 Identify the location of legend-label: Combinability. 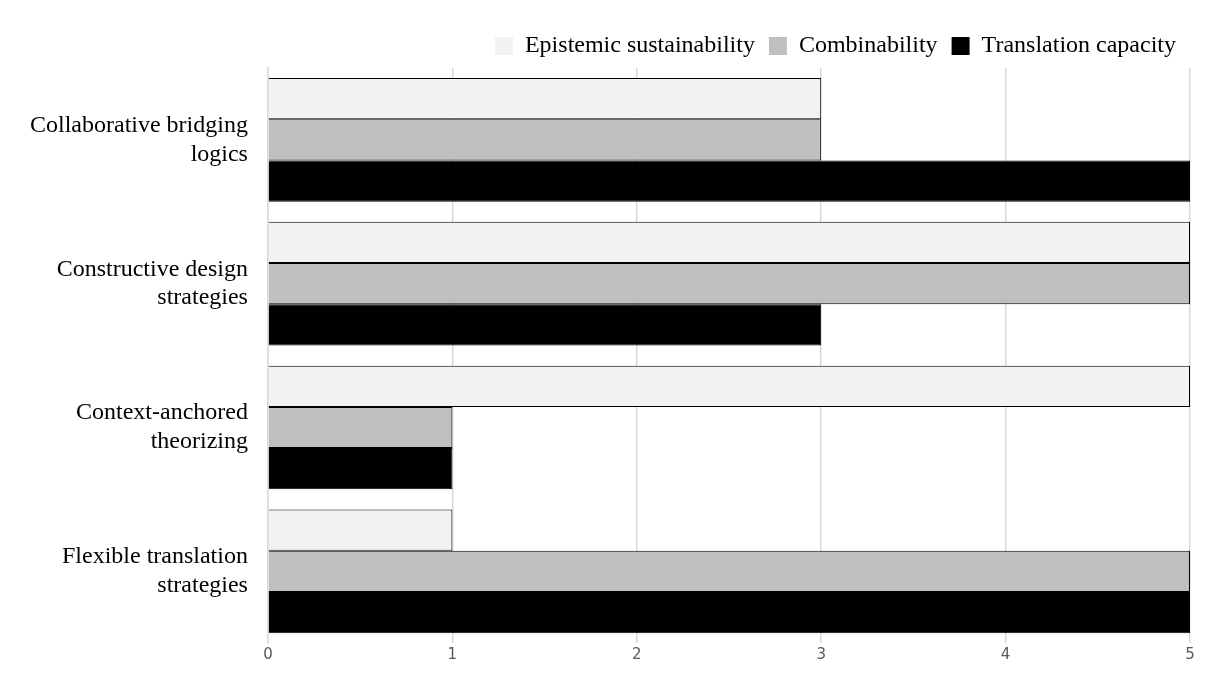
(868, 44).